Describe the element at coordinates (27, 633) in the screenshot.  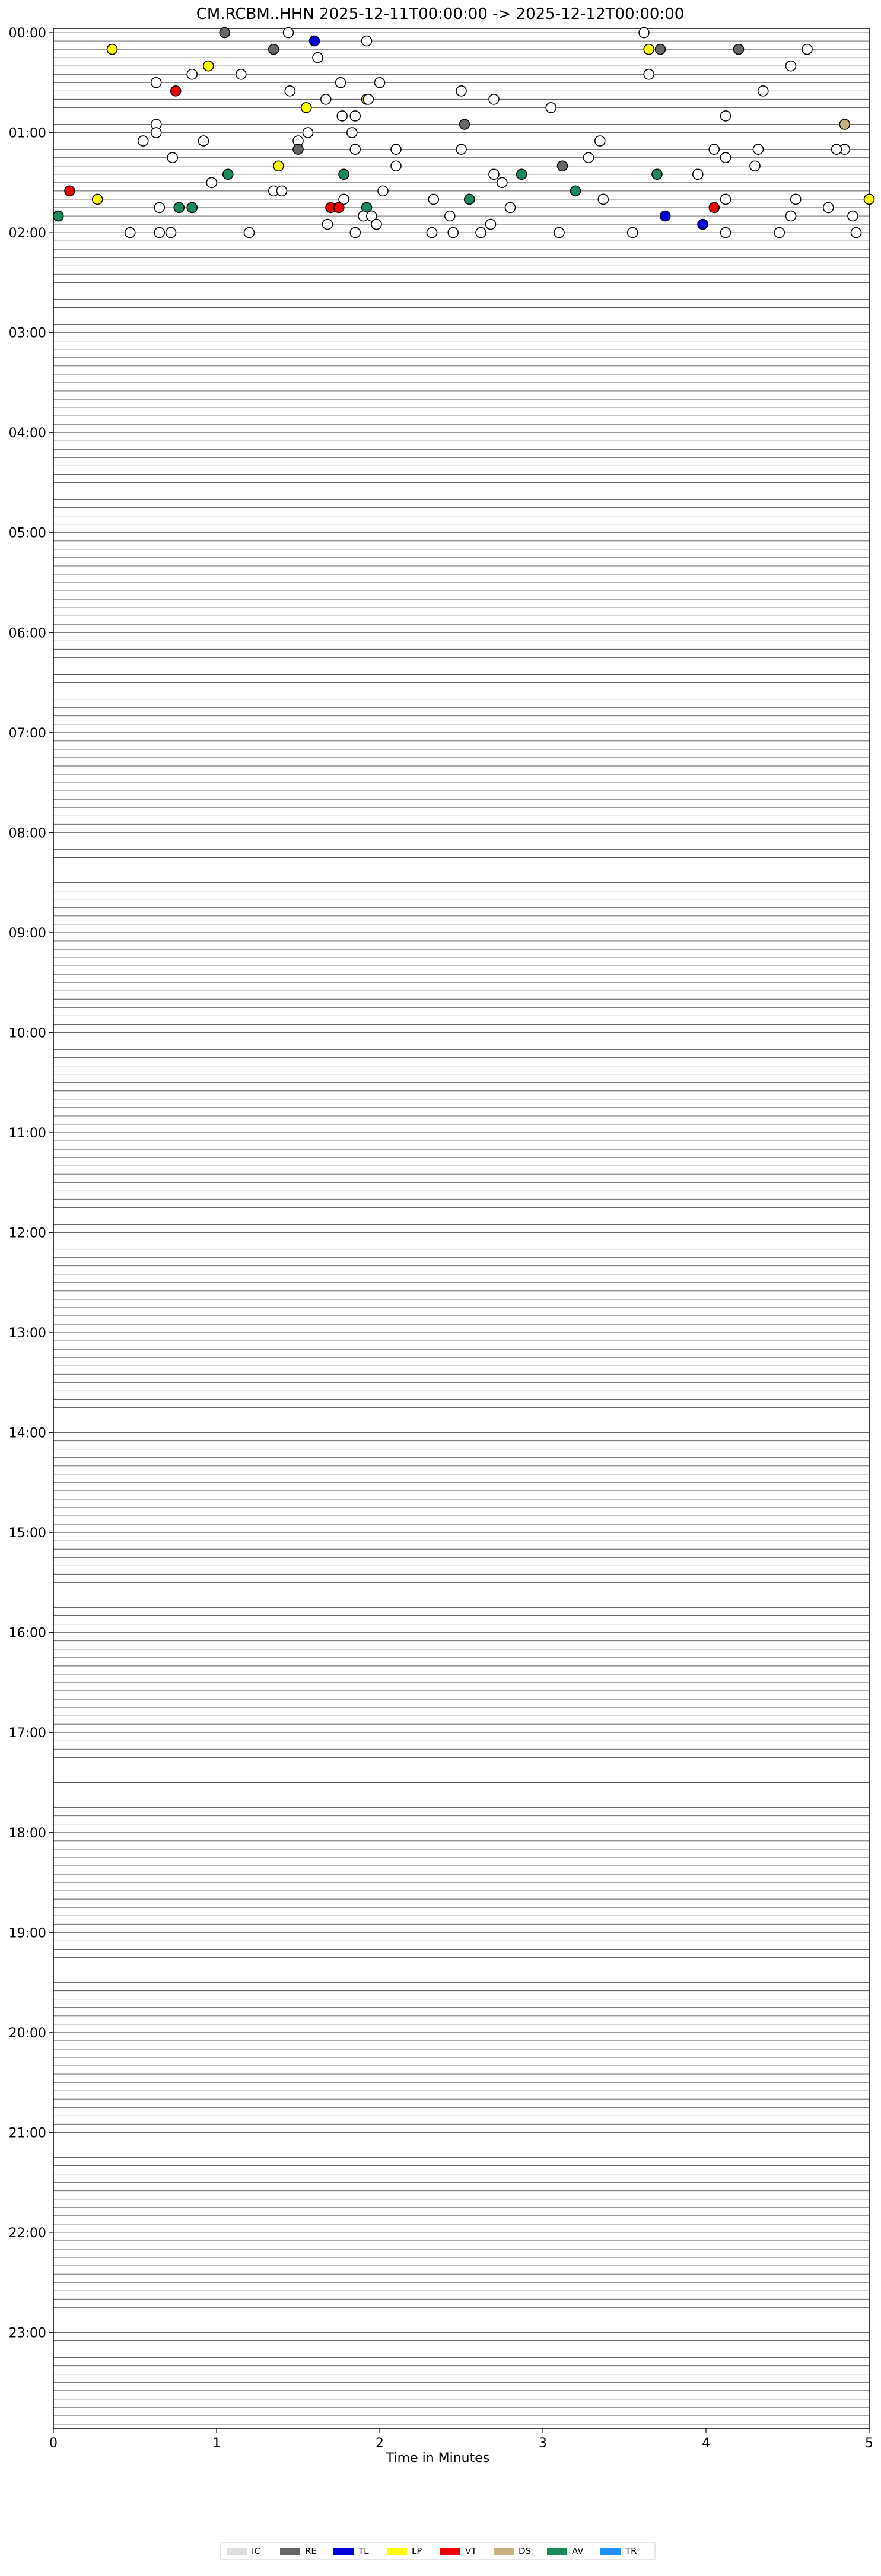
I see `y-tick-label: 06:00` at that location.